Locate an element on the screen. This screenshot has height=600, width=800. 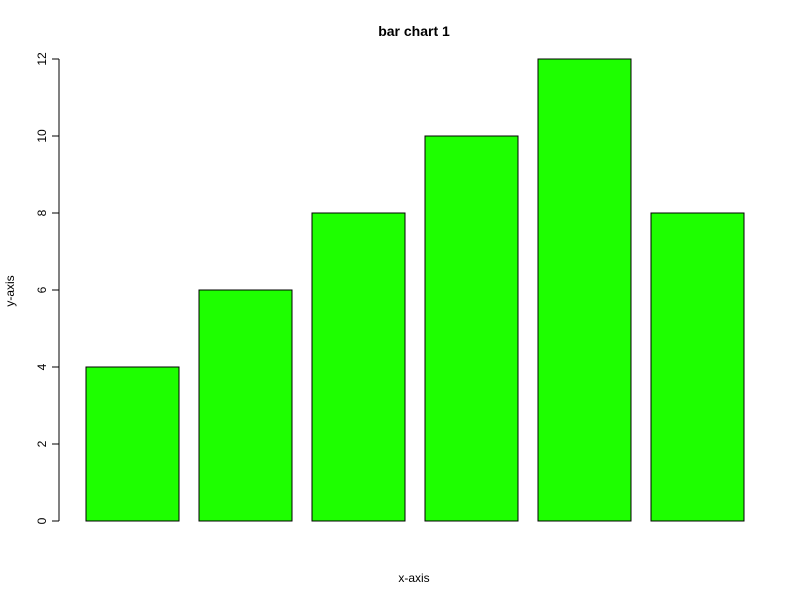
y-tick-label: 12 is located at coordinates (42, 59).